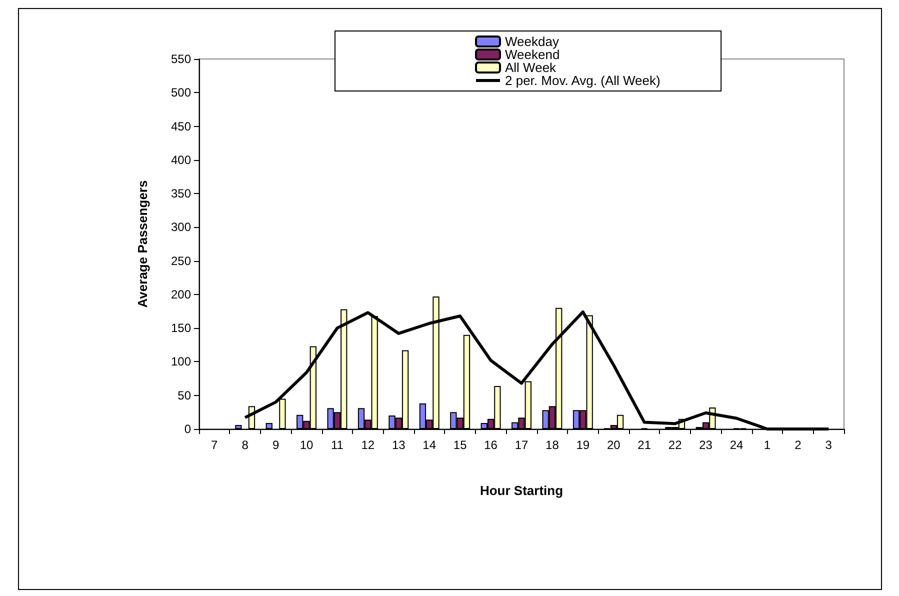 This screenshot has width=899, height=596. Describe the element at coordinates (181, 261) in the screenshot. I see `y-tick-label: 250` at that location.